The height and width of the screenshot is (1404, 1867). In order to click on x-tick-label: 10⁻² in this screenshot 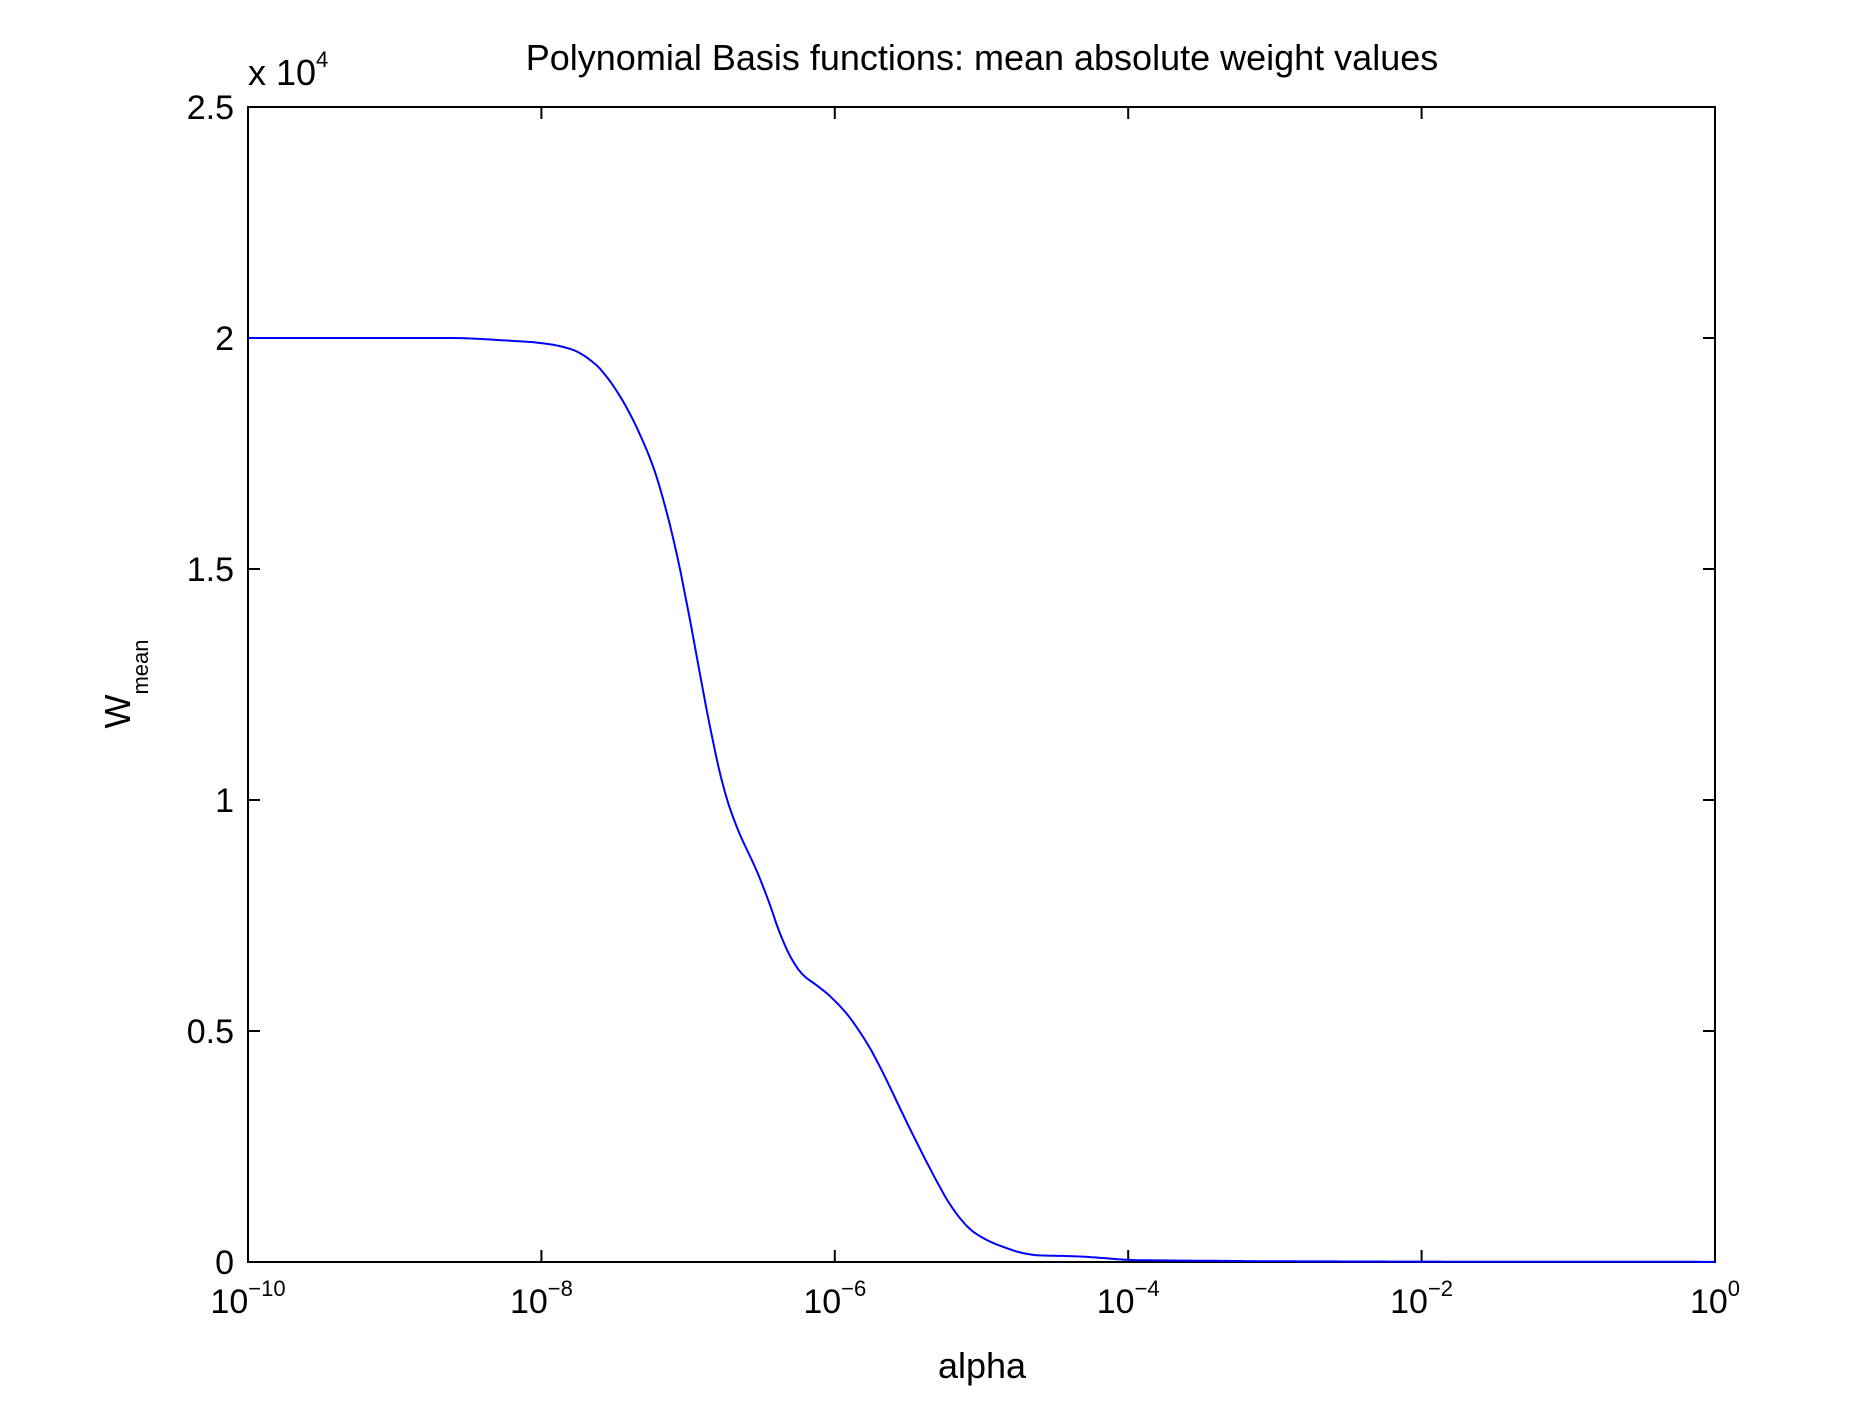, I will do `click(1421, 1298)`.